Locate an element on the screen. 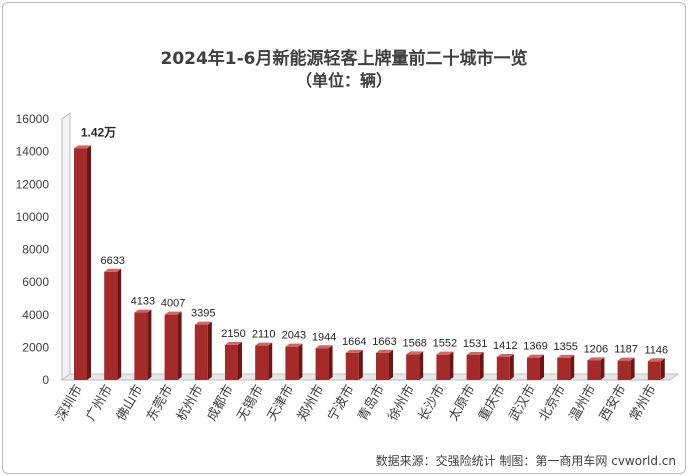  x-tick-label: 温州市 is located at coordinates (582, 403).